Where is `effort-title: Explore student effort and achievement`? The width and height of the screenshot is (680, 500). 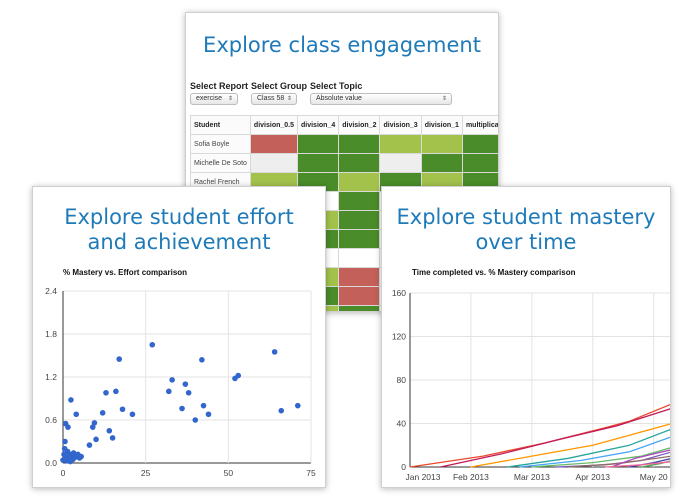 effort-title: Explore student effort and achievement is located at coordinates (179, 230).